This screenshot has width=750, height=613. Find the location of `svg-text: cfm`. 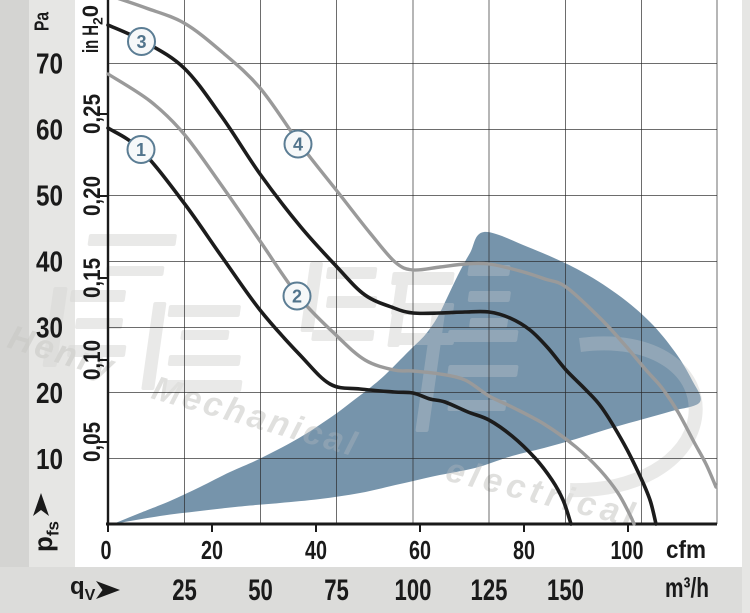

svg-text: cfm is located at coordinates (686, 550).